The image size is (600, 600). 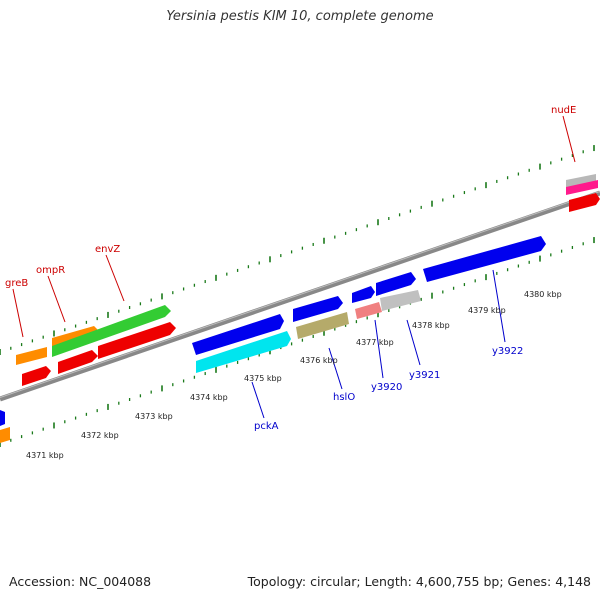 I want to click on callout-y3922, so click(x=499, y=306).